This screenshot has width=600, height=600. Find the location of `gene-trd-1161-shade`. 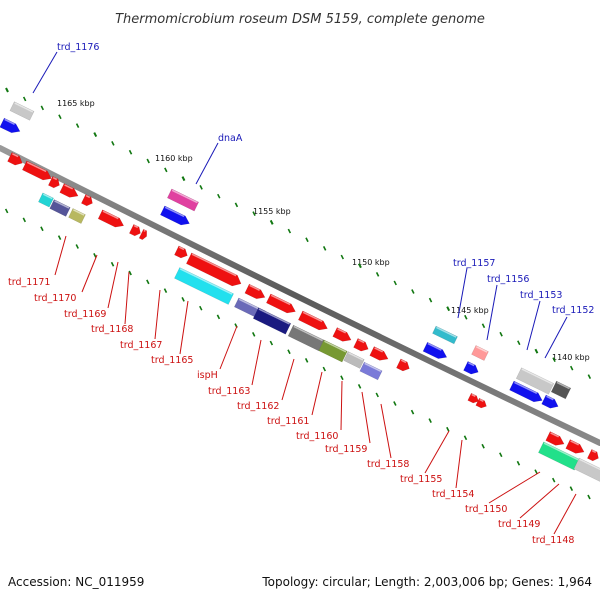

gene-trd-1161-shade is located at coordinates (306, 338).